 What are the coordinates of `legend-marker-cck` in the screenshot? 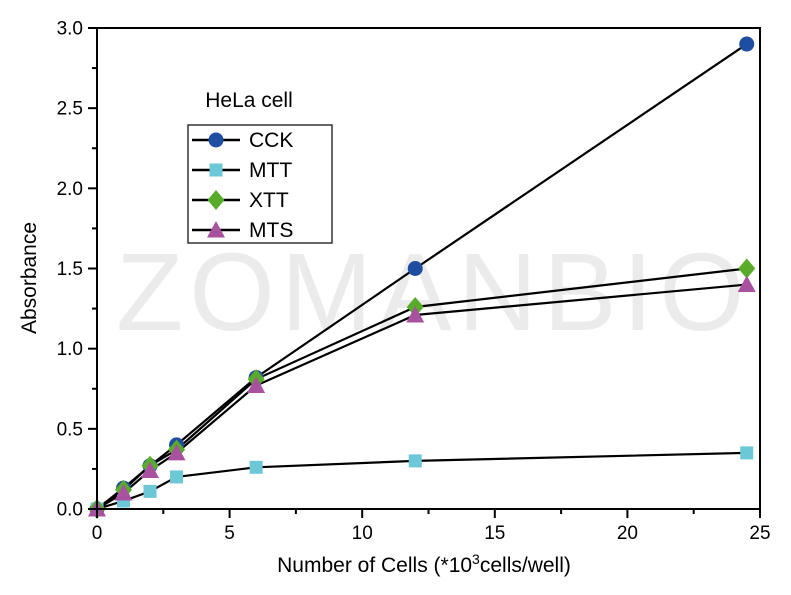 It's located at (216, 140).